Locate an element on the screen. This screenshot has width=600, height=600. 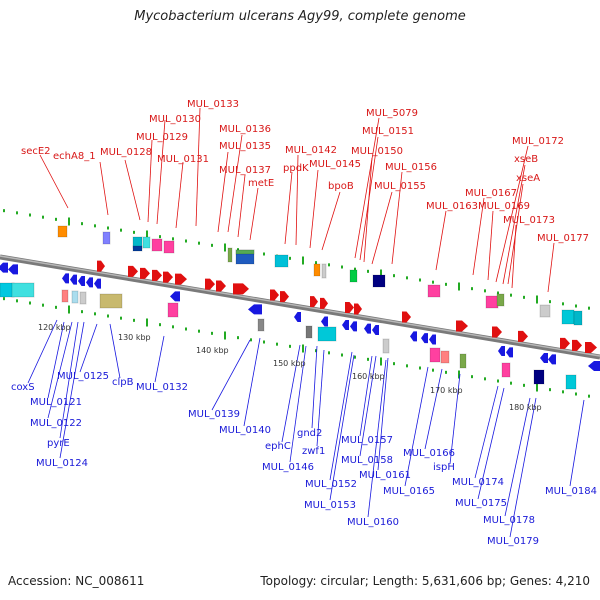
label-MUL_0128: MUL_0128 is located at coordinates (126, 152).